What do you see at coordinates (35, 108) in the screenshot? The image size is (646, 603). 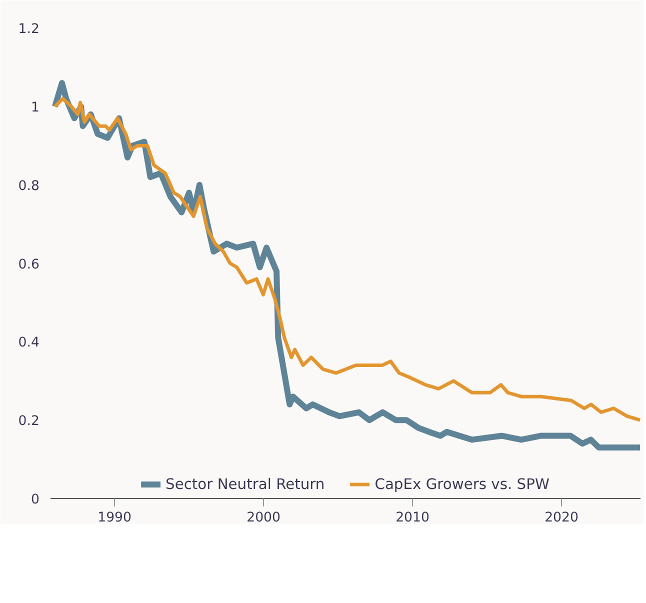 I see `y-tick-label: 1` at bounding box center [35, 108].